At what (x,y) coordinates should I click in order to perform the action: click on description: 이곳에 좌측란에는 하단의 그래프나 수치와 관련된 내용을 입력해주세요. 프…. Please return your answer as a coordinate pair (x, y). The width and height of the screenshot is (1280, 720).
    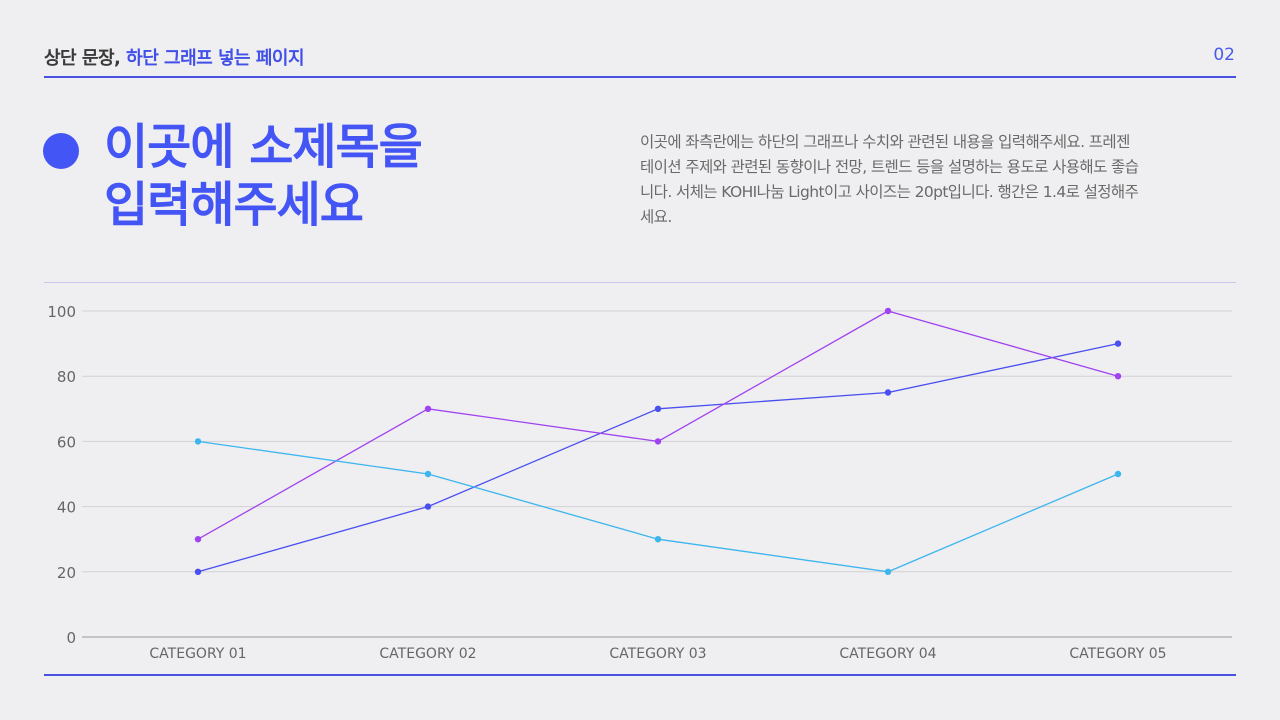
    Looking at the image, I should click on (940, 180).